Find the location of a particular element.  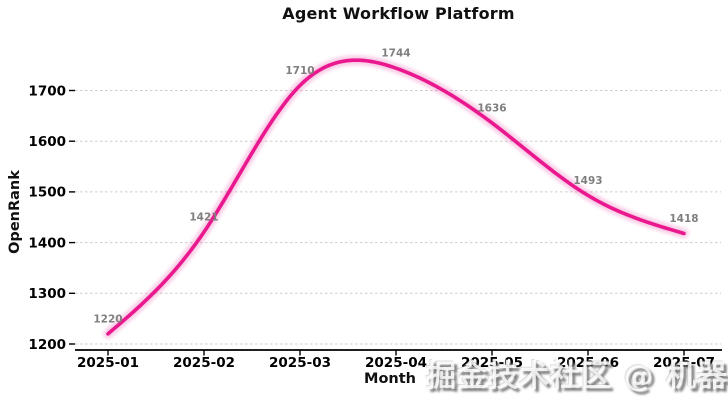

y-tick-label: 1300 is located at coordinates (47, 294).